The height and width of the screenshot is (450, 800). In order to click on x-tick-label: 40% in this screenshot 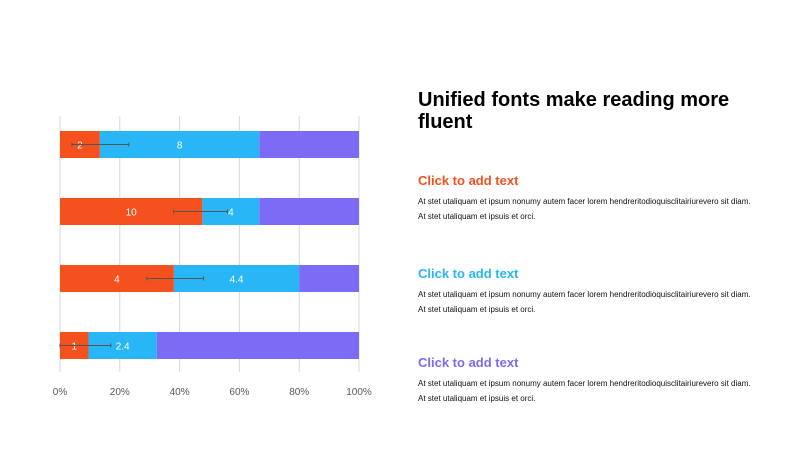, I will do `click(180, 392)`.